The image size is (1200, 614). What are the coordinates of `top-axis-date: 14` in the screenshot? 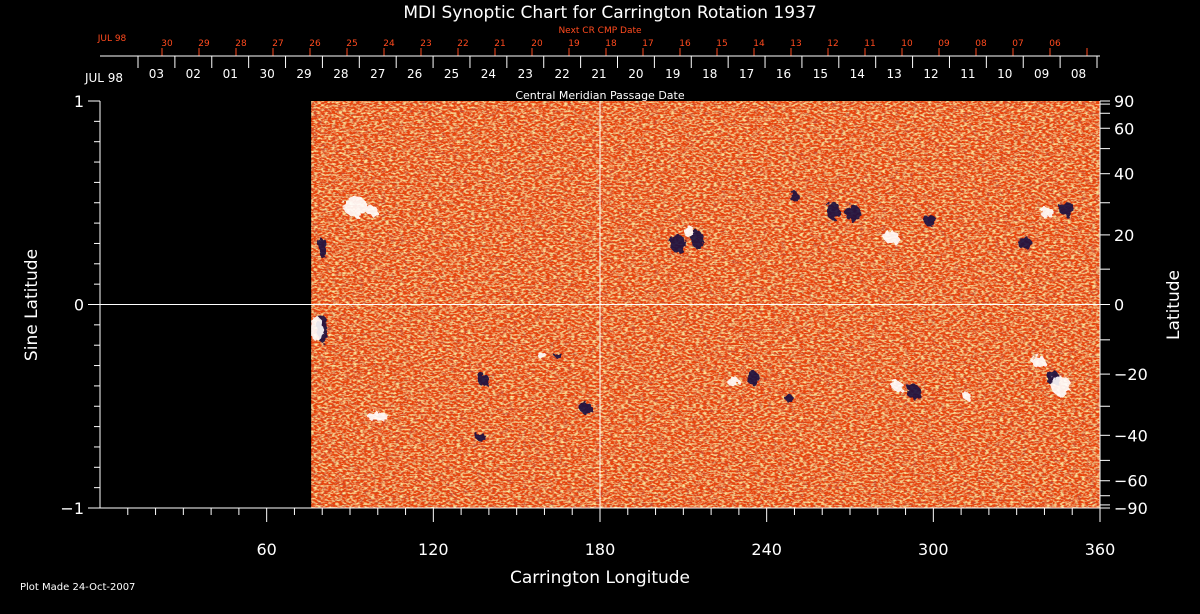 It's located at (857, 74).